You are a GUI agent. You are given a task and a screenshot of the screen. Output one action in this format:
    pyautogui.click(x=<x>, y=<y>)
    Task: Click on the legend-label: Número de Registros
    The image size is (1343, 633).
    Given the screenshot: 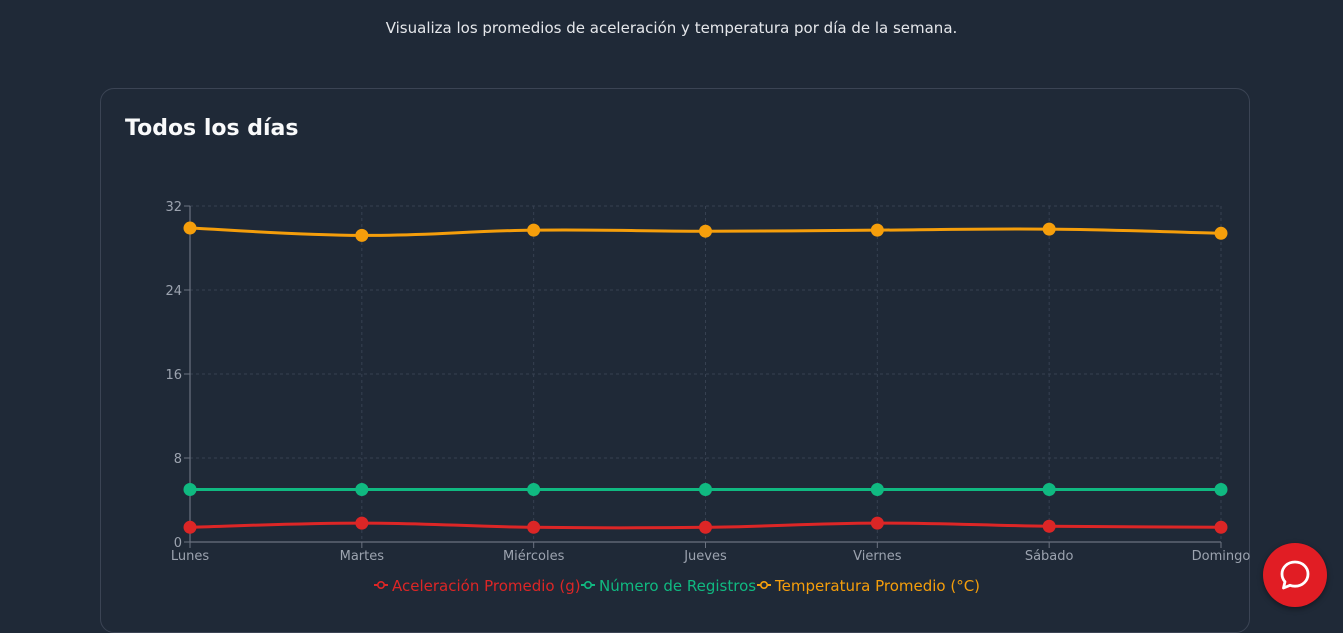 What is the action you would take?
    pyautogui.click(x=677, y=586)
    